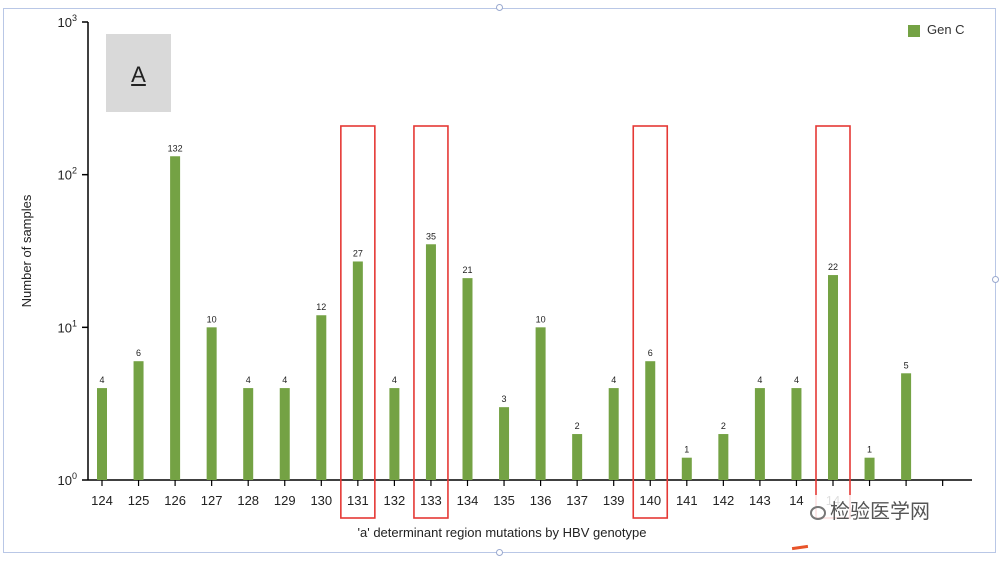 The height and width of the screenshot is (577, 1000). What do you see at coordinates (285, 500) in the screenshot?
I see `x-tick-label-129: 129` at bounding box center [285, 500].